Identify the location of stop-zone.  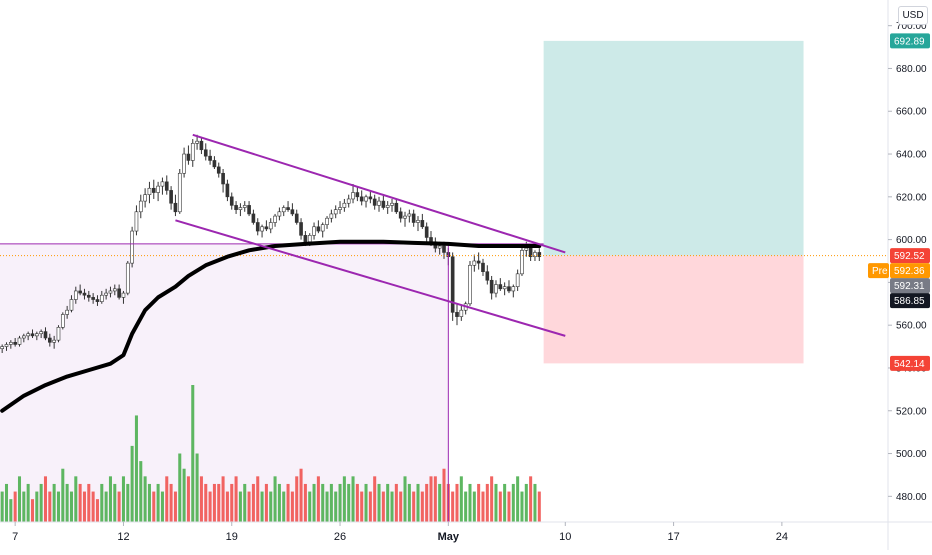
(673, 309).